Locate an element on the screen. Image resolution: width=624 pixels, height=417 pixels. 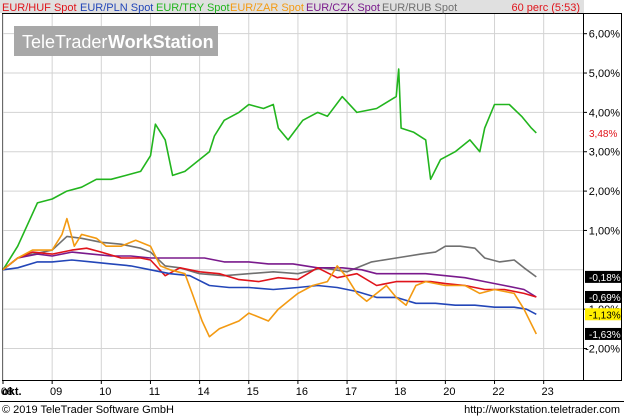
footer-copyright: © 2019 TeleTrader Software GmbH is located at coordinates (88, 410).